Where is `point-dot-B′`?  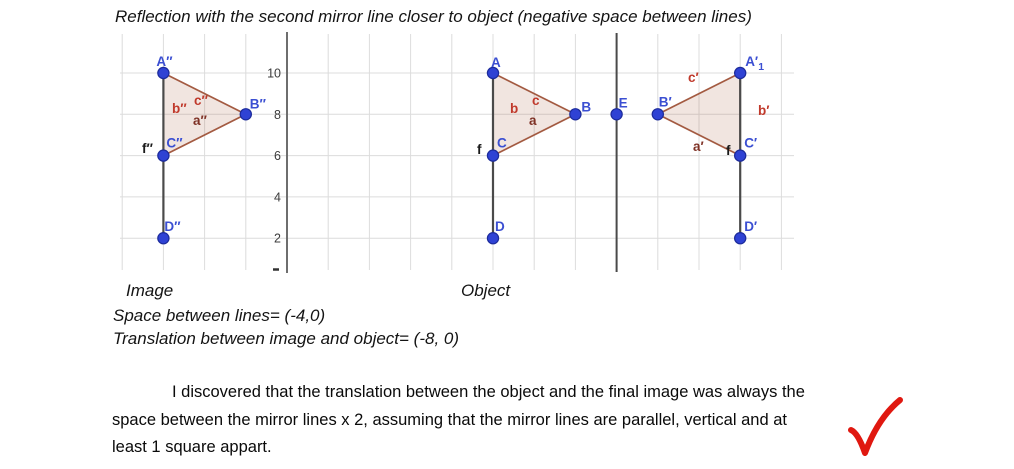
point-dot-B′ is located at coordinates (658, 114).